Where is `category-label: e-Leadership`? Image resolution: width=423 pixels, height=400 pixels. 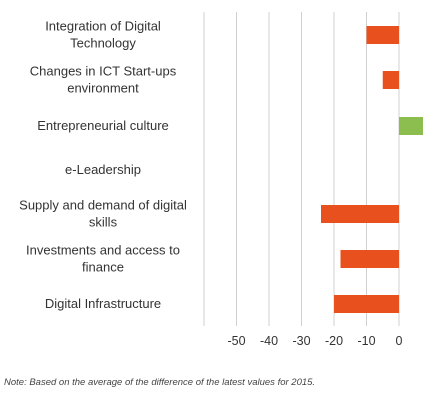
category-label: e-Leadership is located at coordinates (103, 169).